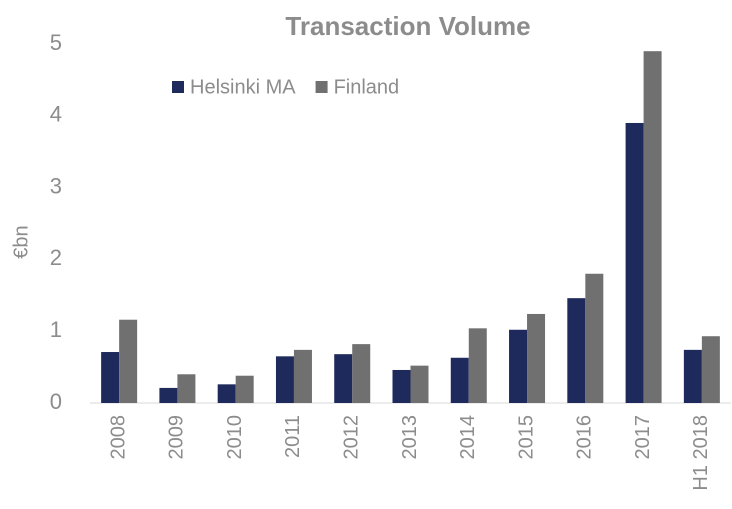  Describe the element at coordinates (410, 437) in the screenshot. I see `x-tick-label: 2013` at that location.